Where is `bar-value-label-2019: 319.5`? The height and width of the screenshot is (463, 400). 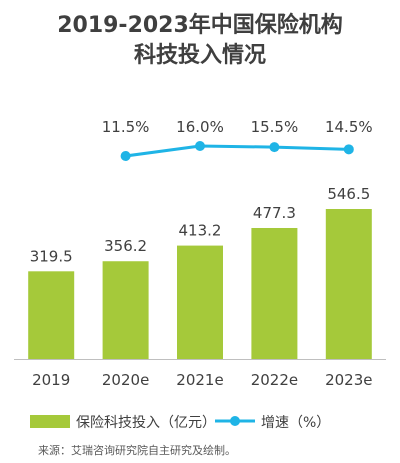
bar-value-label-2019: 319.5 is located at coordinates (51, 256).